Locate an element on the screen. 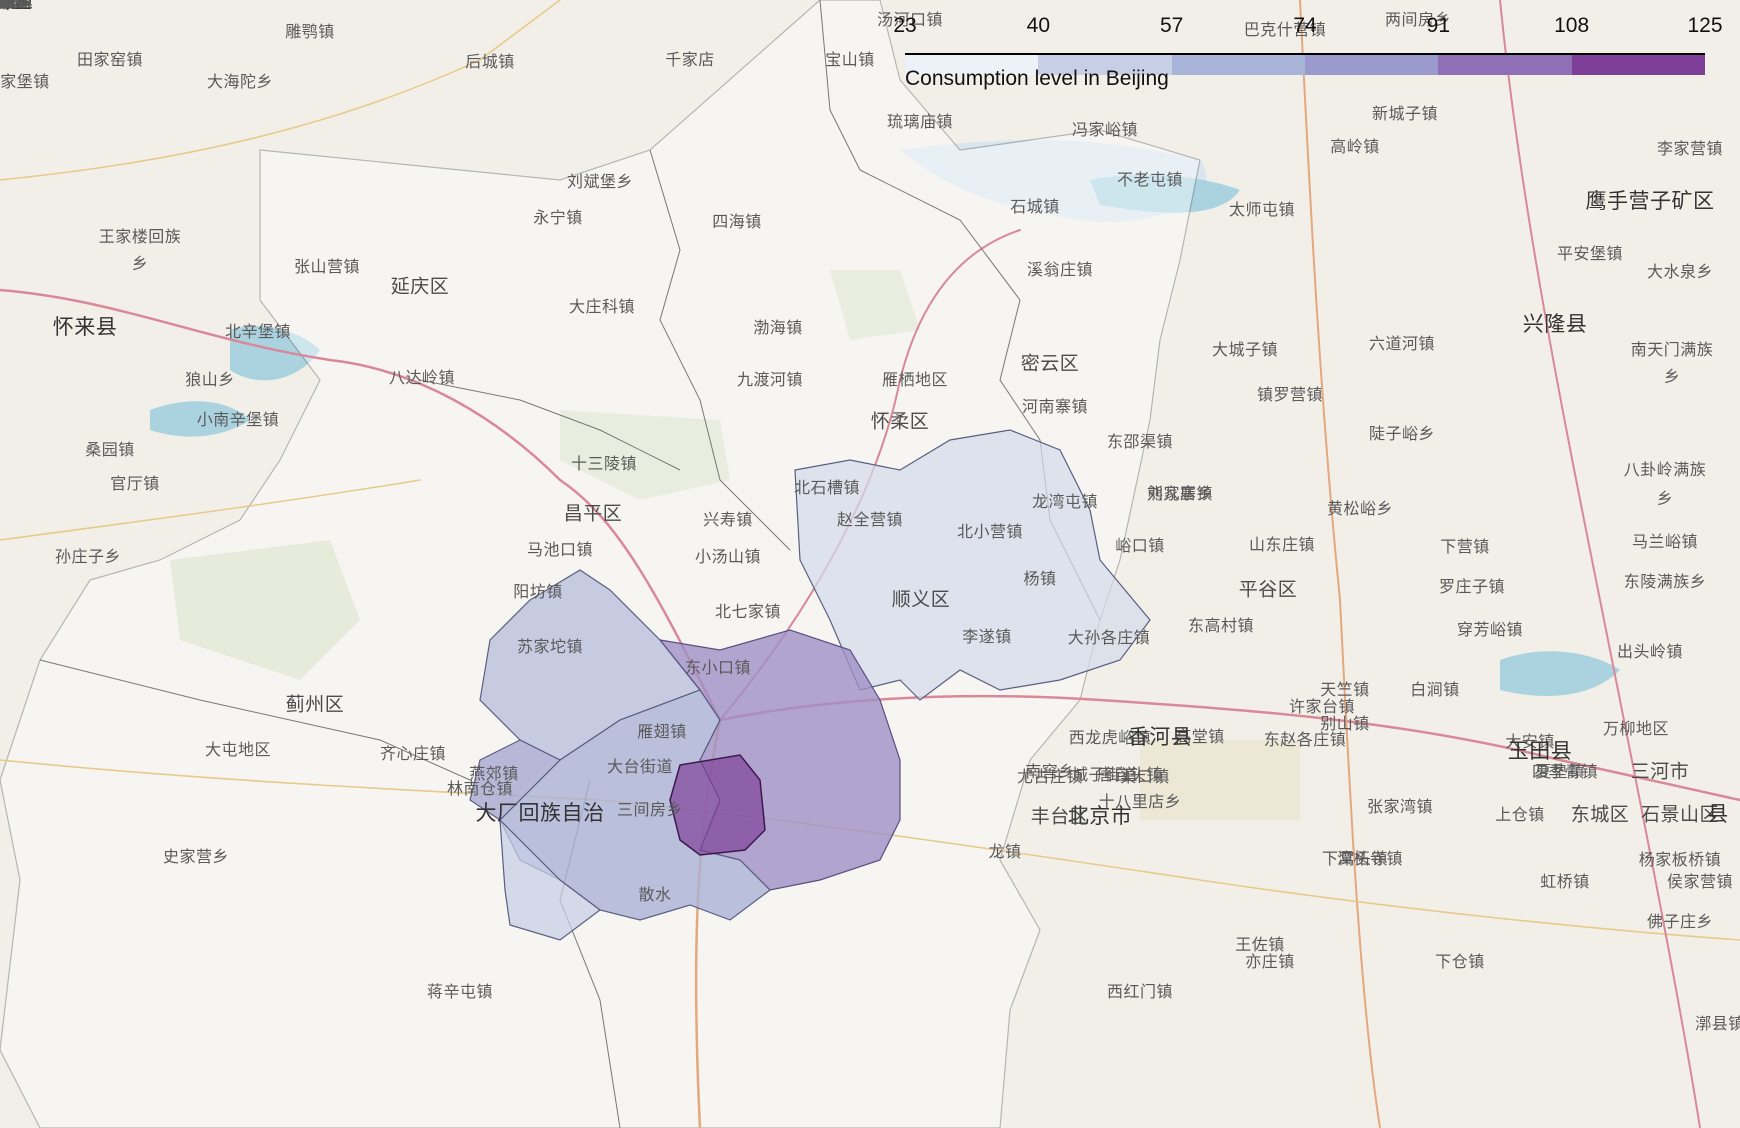  legend-tick-label: 74 is located at coordinates (1305, 25).